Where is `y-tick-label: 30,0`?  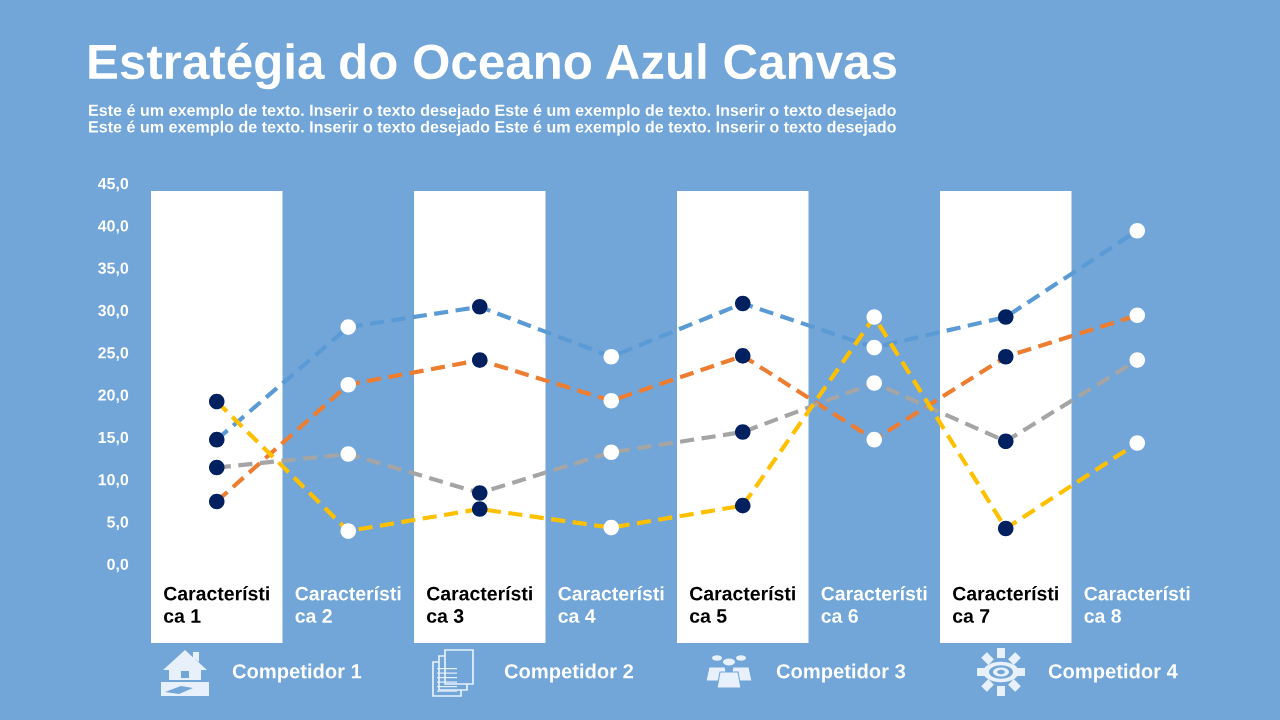 y-tick-label: 30,0 is located at coordinates (113, 311).